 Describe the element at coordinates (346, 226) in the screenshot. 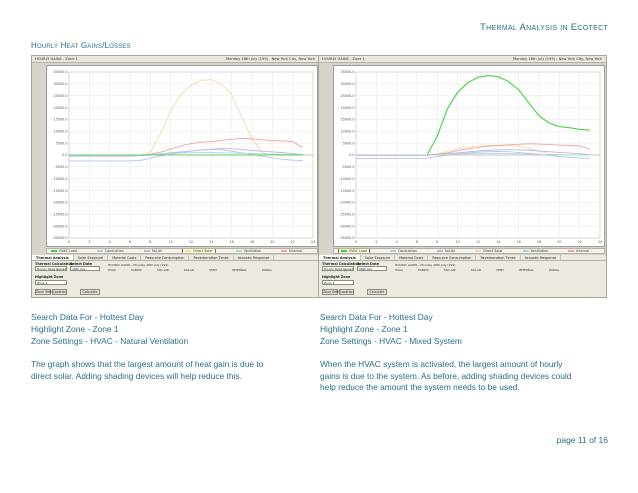

I see `y-tick-label: -30000.0` at that location.